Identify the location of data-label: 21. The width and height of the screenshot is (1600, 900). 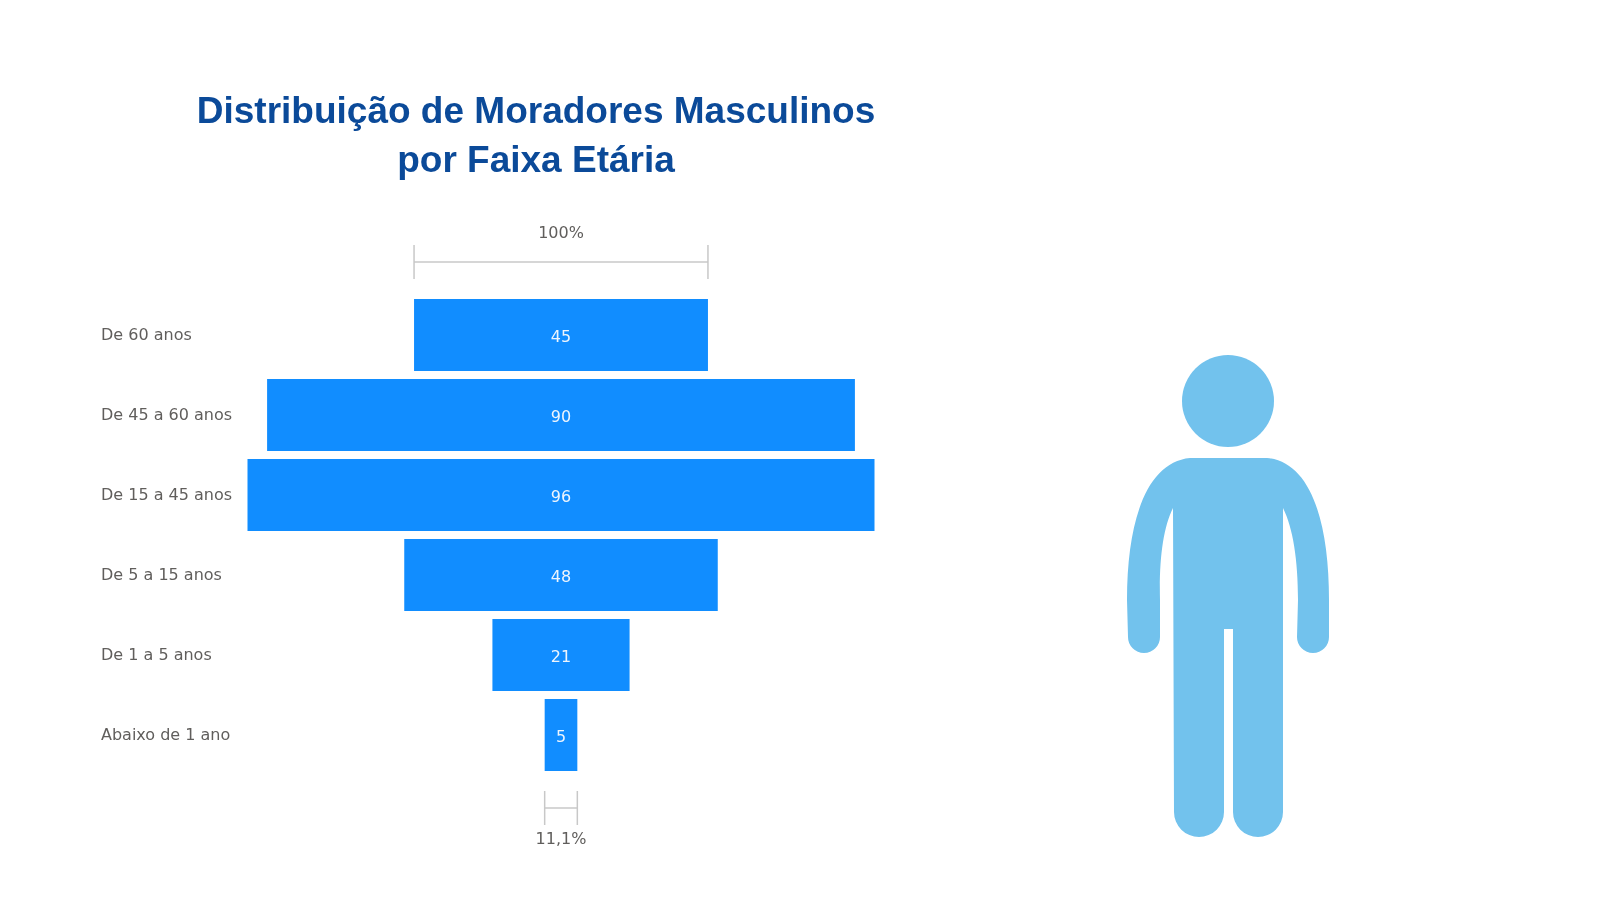
(561, 656).